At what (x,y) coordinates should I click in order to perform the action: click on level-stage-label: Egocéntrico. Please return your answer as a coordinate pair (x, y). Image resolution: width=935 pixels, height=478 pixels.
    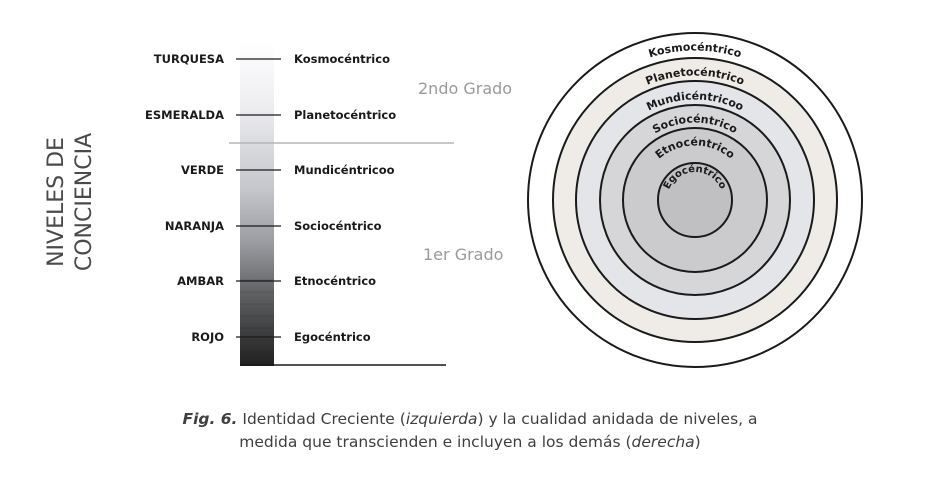
    Looking at the image, I should click on (332, 337).